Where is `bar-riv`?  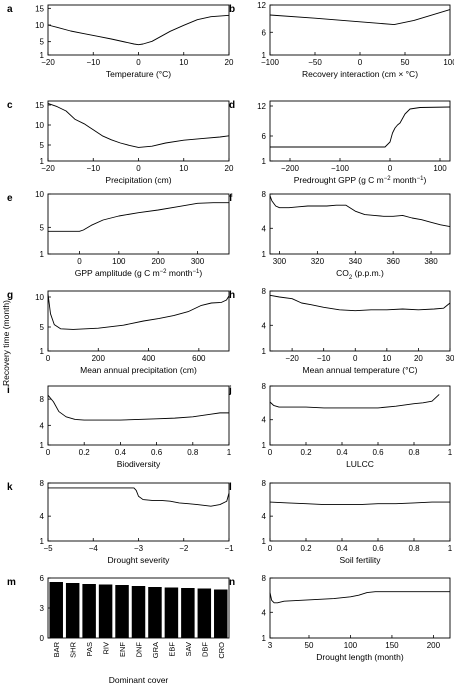 bar-riv is located at coordinates (105, 611).